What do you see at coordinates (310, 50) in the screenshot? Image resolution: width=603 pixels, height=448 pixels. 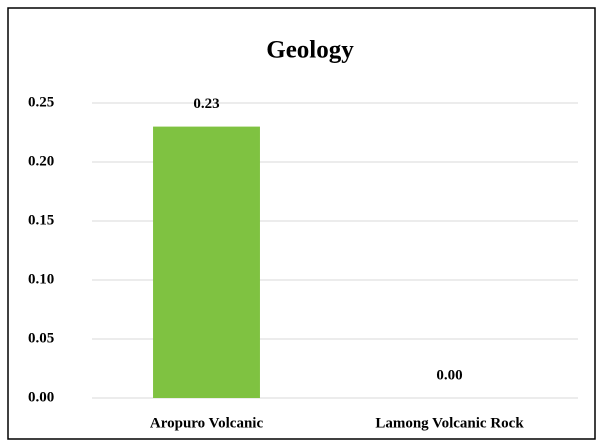 I see `chart-title: Geology` at bounding box center [310, 50].